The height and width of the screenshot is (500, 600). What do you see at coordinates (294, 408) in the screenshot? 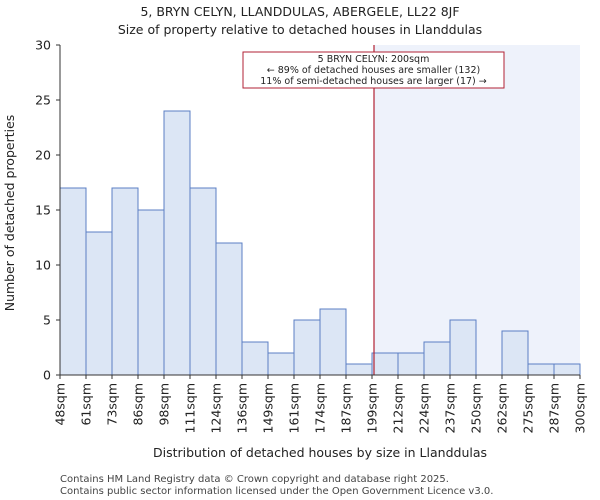
I see `x-tick-label: 161sqm` at bounding box center [294, 408].